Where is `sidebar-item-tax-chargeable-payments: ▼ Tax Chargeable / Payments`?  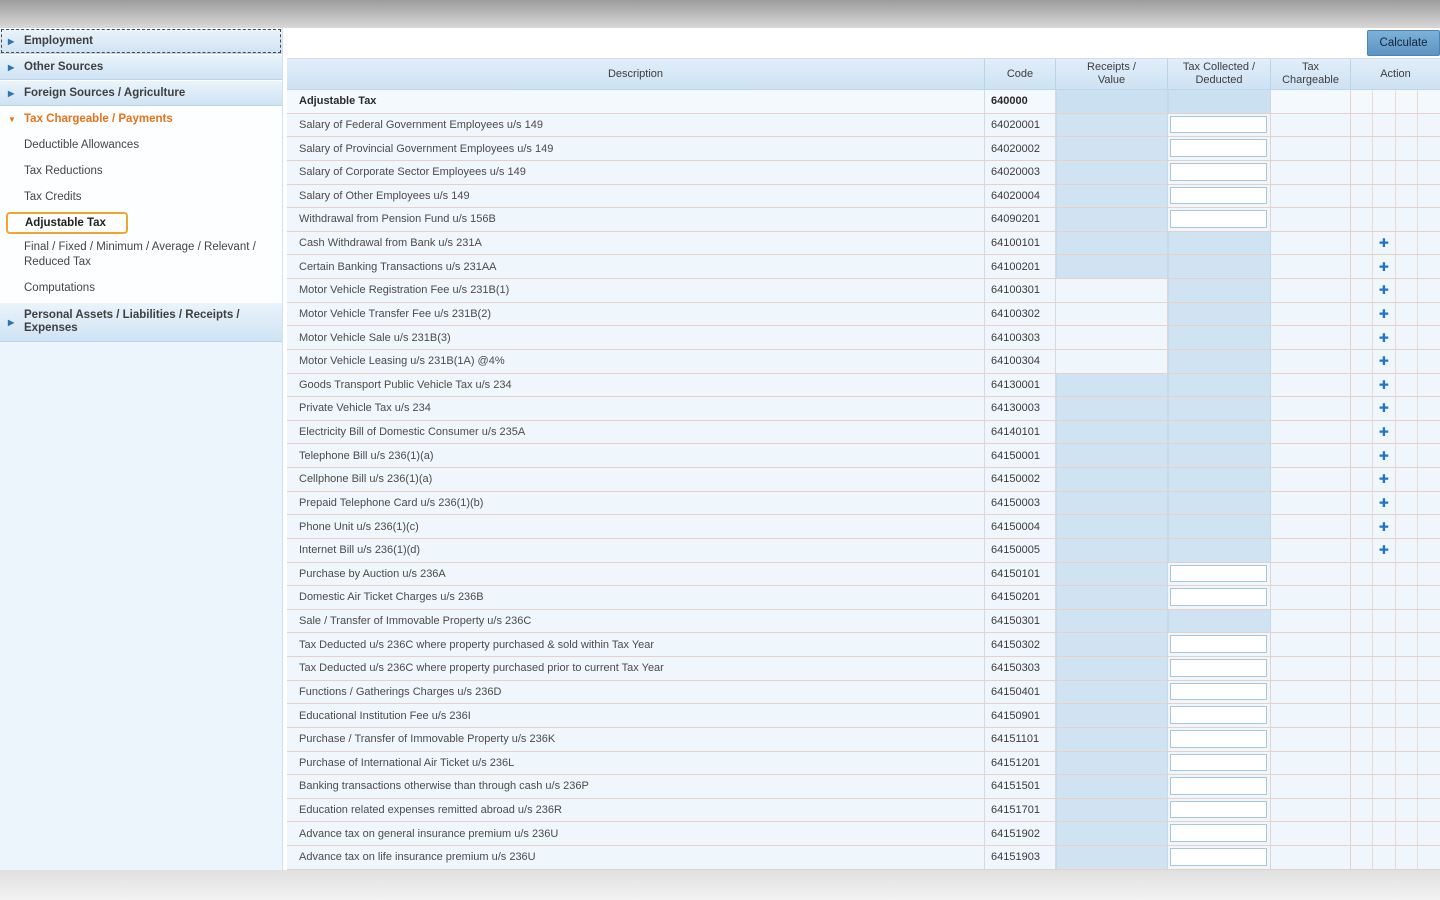
sidebar-item-tax-chargeable-payments: ▼ Tax Chargeable / Payments is located at coordinates (141, 119).